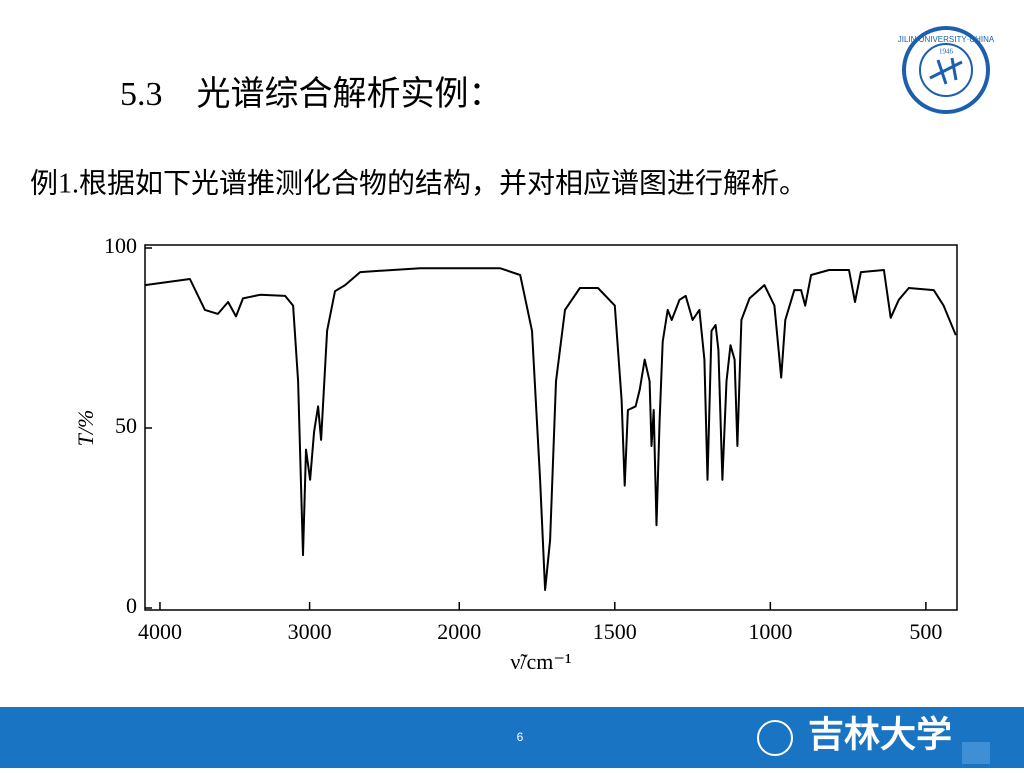  What do you see at coordinates (775, 738) in the screenshot?
I see `footer-logo` at bounding box center [775, 738].